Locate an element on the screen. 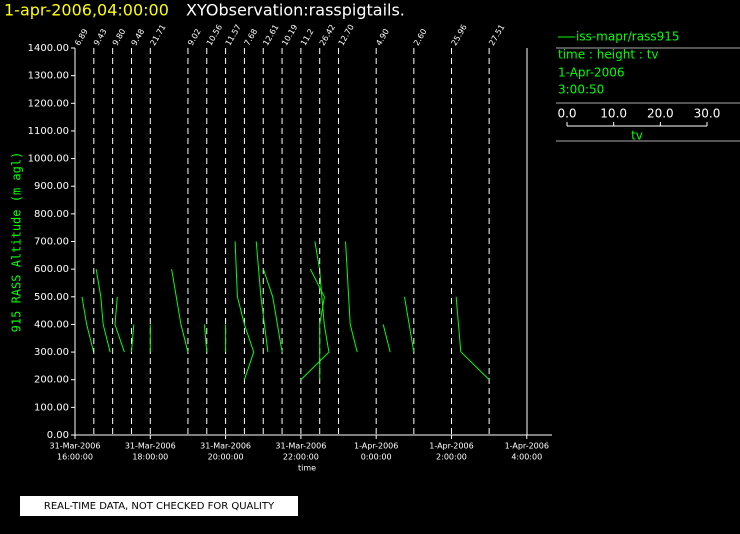  profile-label: 27.51 is located at coordinates (496, 35).